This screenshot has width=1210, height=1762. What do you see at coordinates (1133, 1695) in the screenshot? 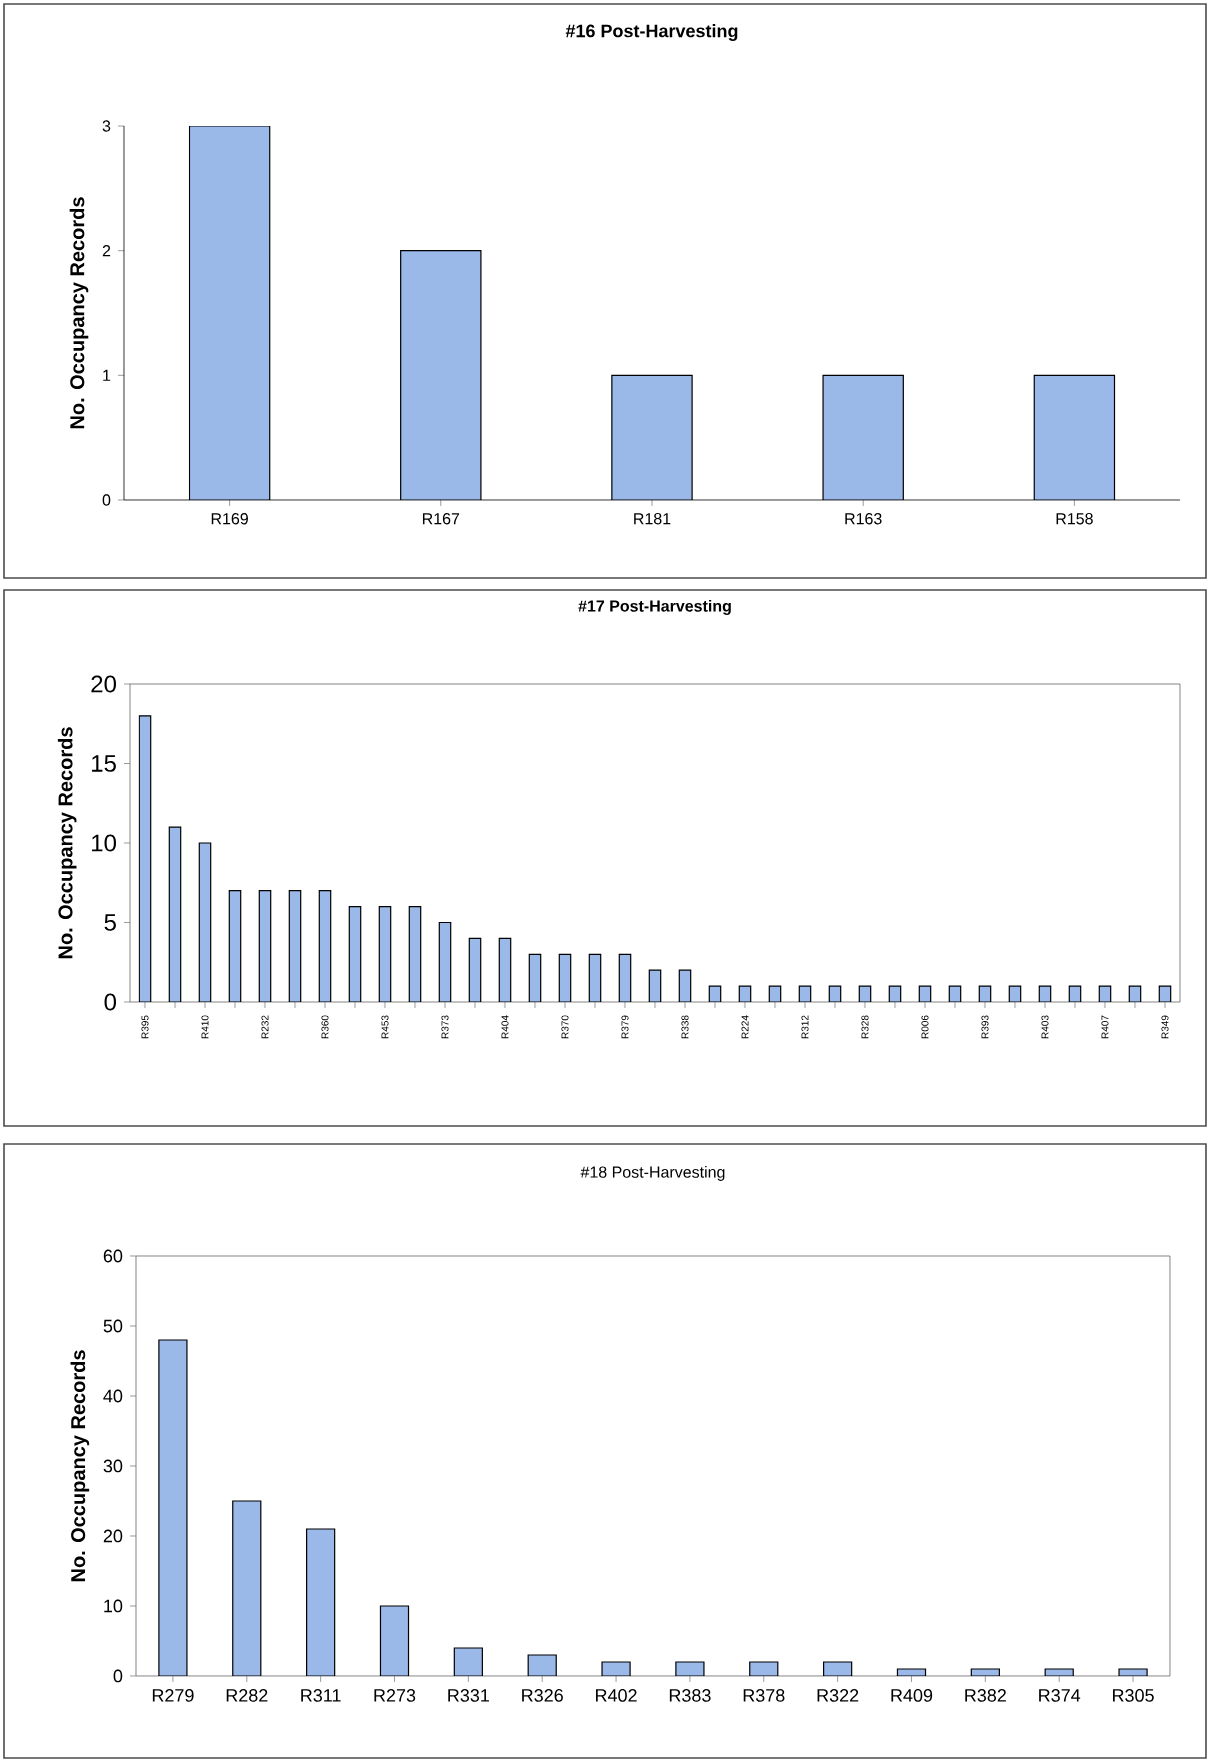
I see `x-tick-label: R305` at bounding box center [1133, 1695].